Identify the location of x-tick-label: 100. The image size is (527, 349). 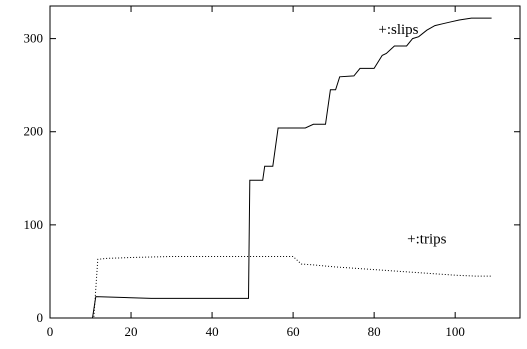
(455, 331).